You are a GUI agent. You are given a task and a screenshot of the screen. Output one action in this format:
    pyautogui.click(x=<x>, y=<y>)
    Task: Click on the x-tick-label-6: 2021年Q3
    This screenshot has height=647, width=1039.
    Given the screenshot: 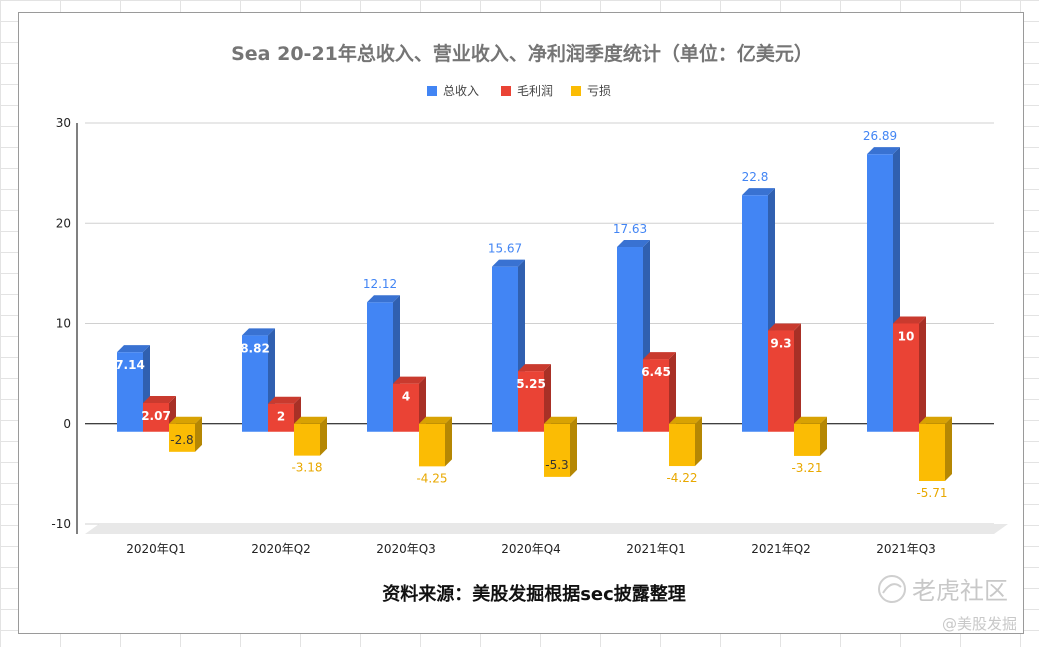 What is the action you would take?
    pyautogui.click(x=906, y=549)
    